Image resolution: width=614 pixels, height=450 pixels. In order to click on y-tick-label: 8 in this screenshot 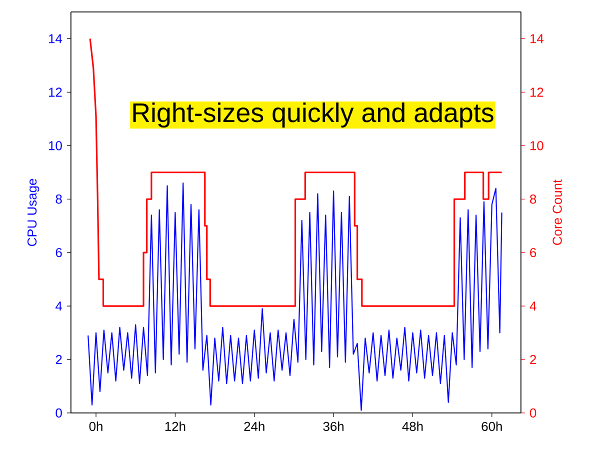, I will do `click(59, 199)`.